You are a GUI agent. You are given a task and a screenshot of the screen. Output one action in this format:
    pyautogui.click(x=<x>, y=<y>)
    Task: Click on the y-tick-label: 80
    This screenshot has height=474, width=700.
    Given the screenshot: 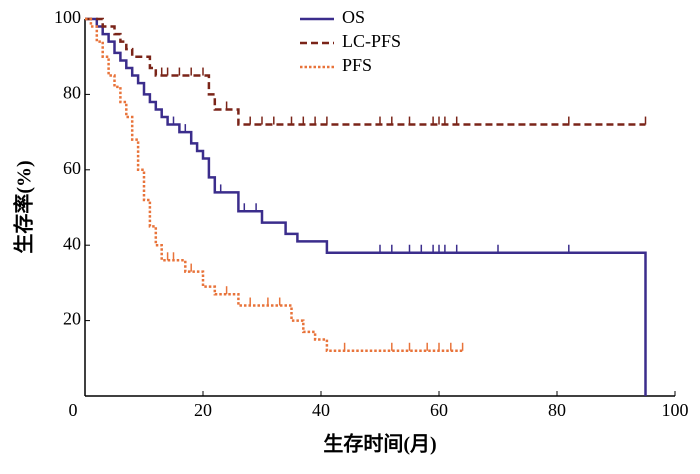 What is the action you would take?
    pyautogui.click(x=72, y=93)
    